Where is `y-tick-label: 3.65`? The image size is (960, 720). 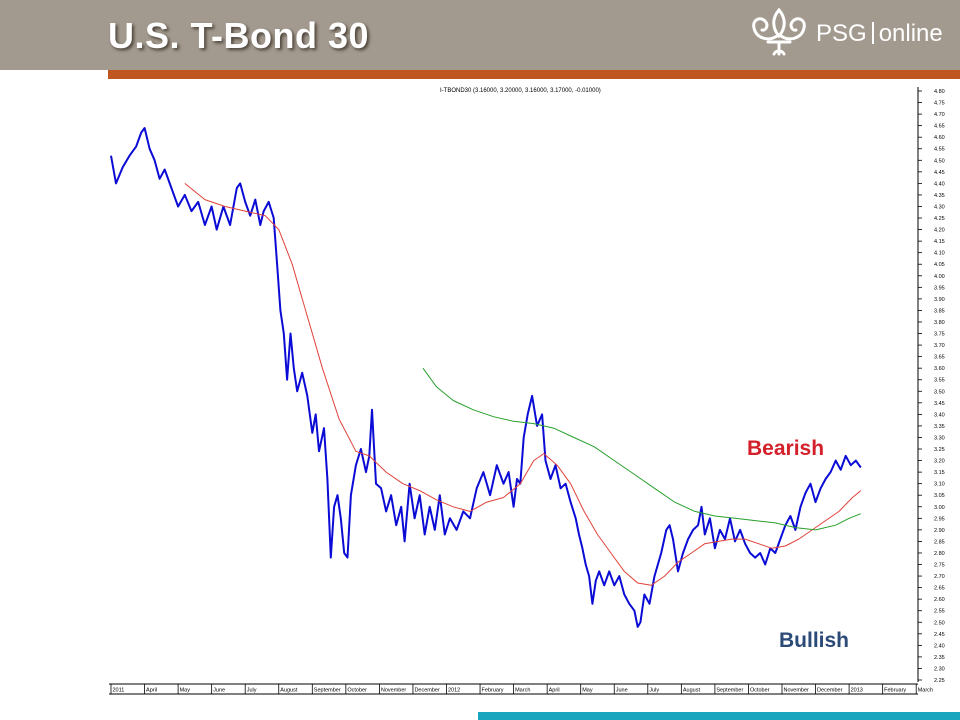
y-tick-label: 3.65 is located at coordinates (939, 358).